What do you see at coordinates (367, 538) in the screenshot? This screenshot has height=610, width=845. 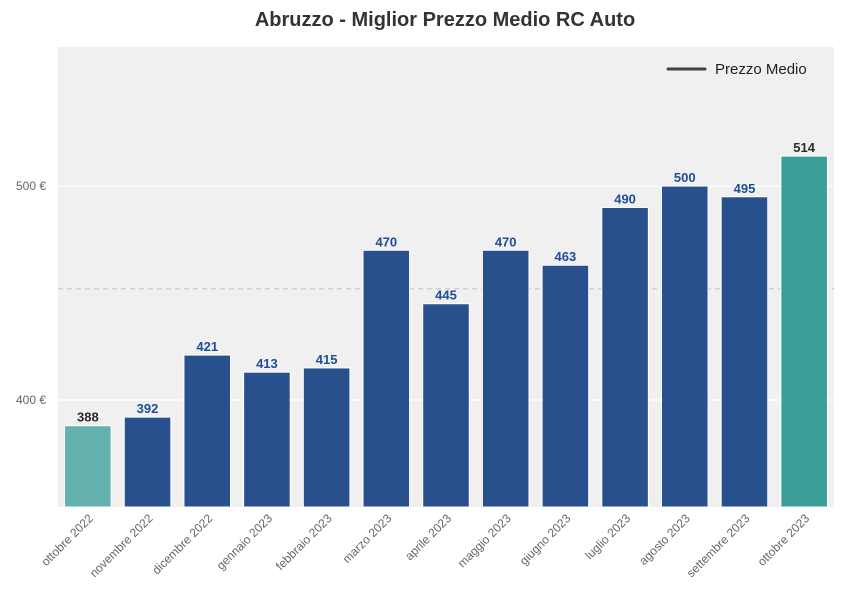 I see `x-tick-label: marzo 2023` at bounding box center [367, 538].